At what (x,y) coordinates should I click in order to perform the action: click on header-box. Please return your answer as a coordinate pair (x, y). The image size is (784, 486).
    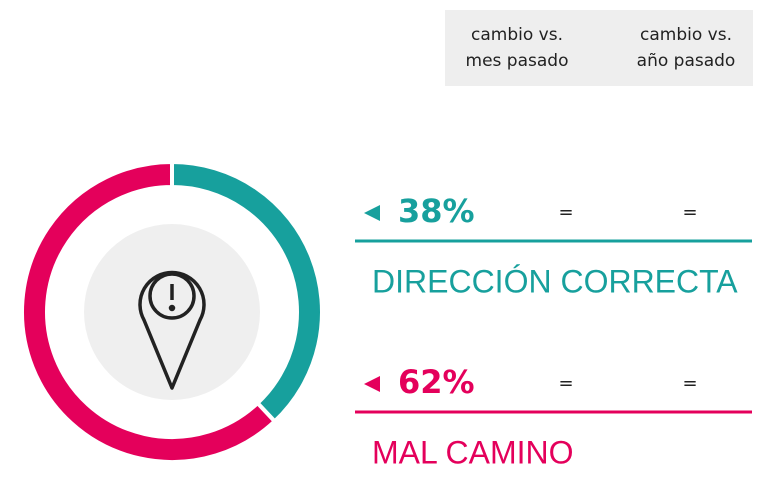
    Looking at the image, I should click on (599, 48).